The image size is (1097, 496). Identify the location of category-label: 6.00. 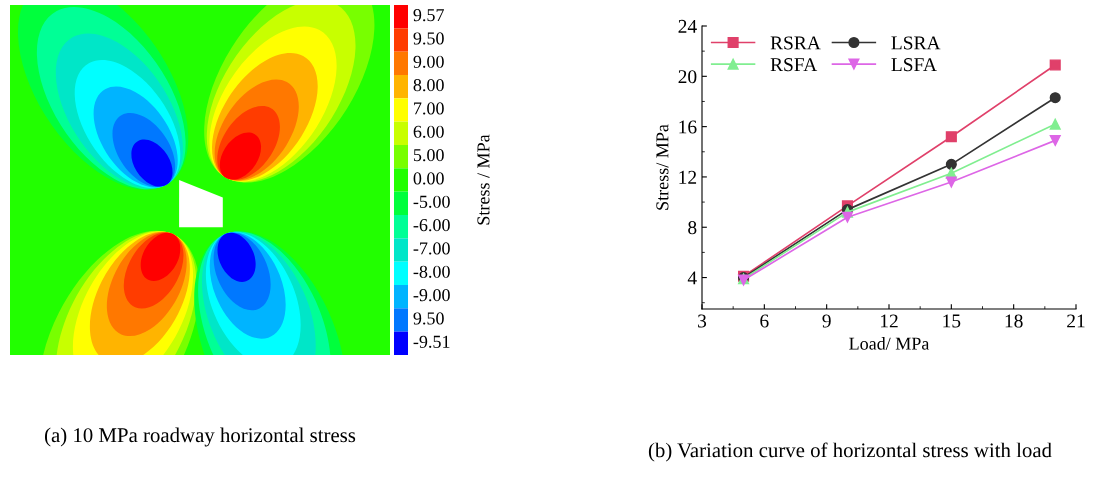
(428, 131).